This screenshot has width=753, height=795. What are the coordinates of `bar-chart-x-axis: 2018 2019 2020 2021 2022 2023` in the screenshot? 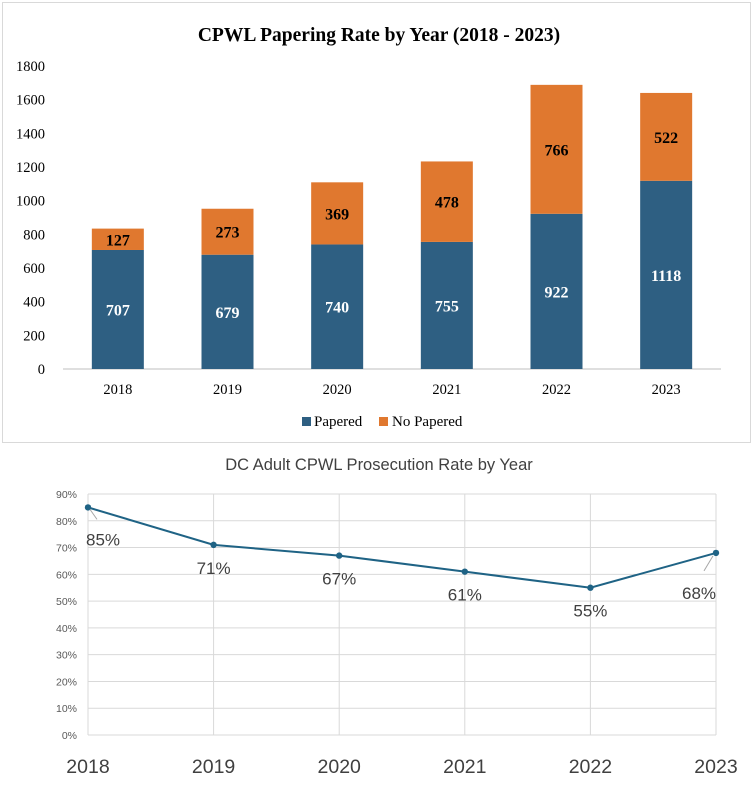 It's located at (391, 390).